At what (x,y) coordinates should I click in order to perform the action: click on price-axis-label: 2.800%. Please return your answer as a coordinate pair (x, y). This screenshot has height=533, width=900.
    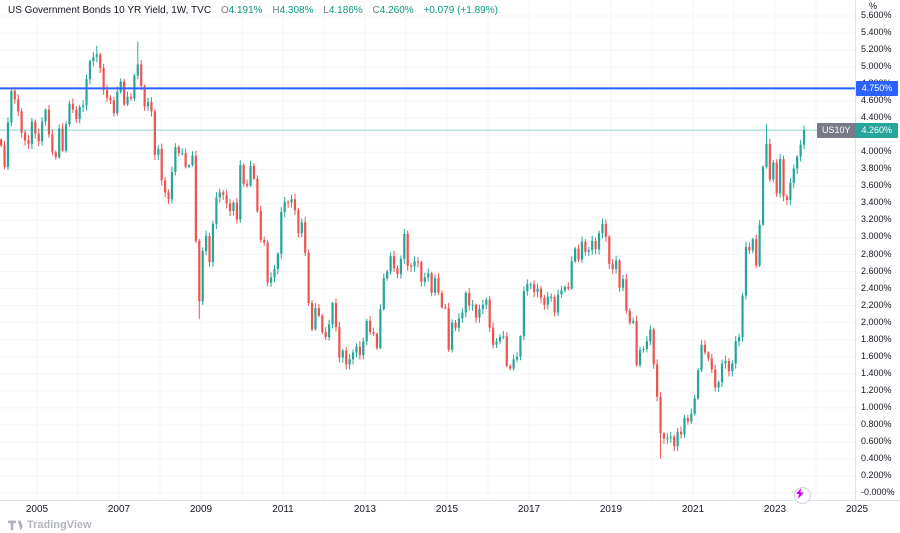
    Looking at the image, I should click on (876, 253).